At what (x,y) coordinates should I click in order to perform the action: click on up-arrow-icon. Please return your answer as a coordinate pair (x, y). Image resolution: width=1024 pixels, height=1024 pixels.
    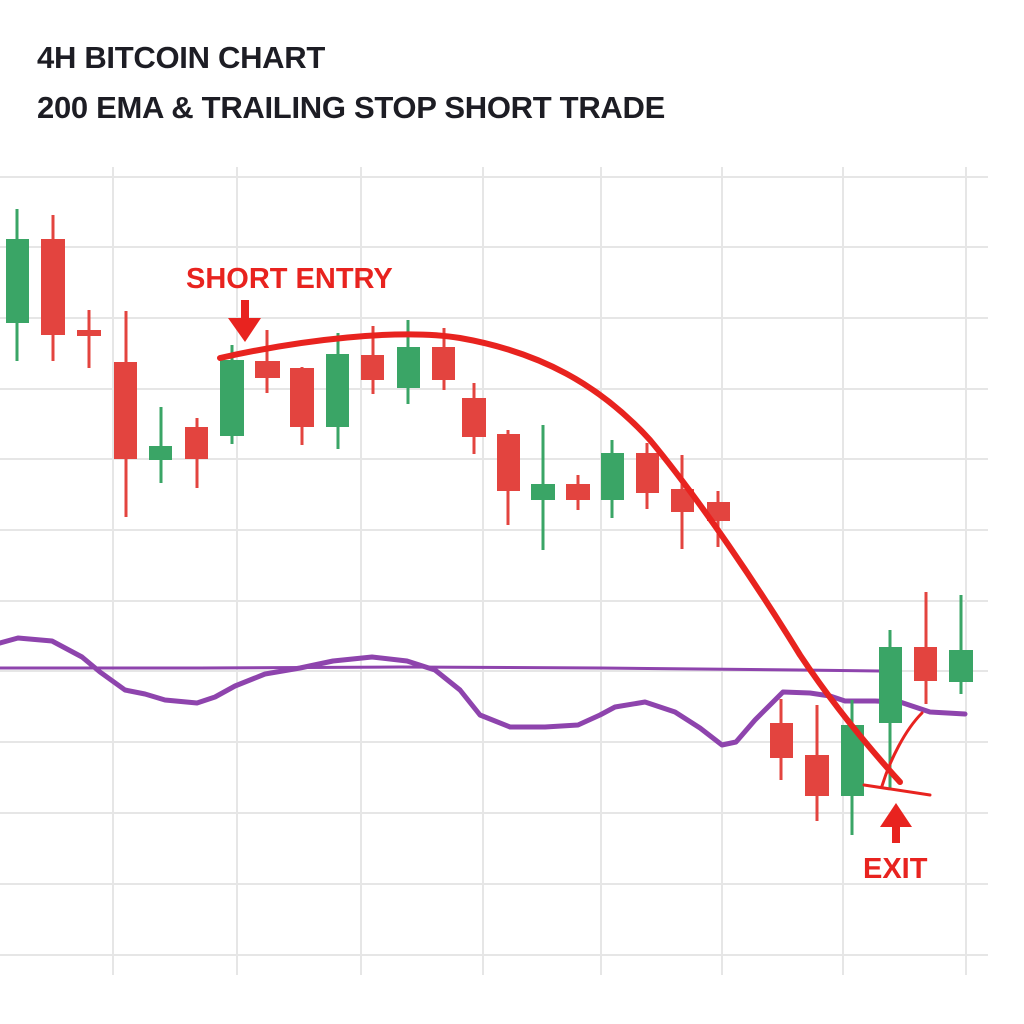
    Looking at the image, I should click on (896, 823).